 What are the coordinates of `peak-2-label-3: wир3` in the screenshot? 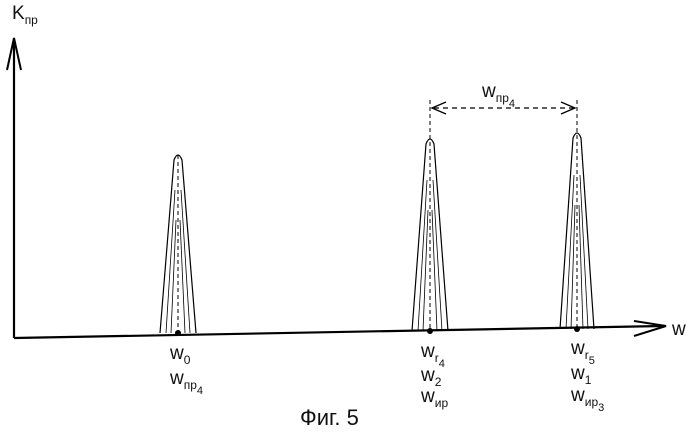 It's located at (587, 400).